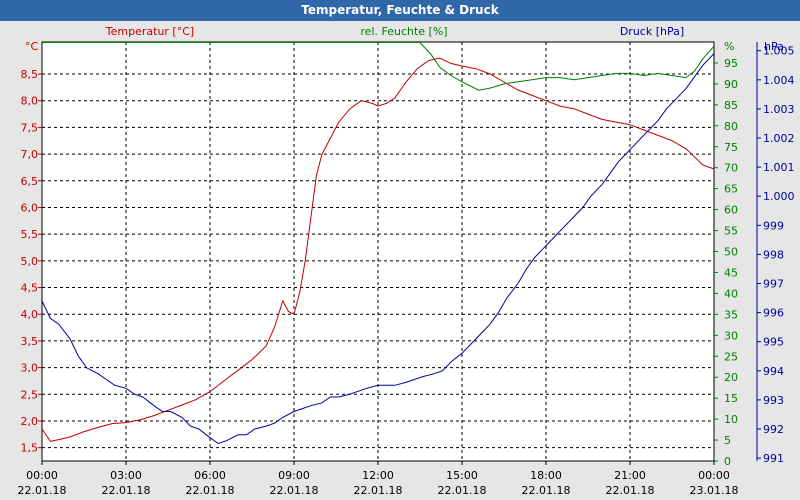 Image resolution: width=800 pixels, height=500 pixels. Describe the element at coordinates (30, 127) in the screenshot. I see `temperature-tick-label: 7,5` at that location.